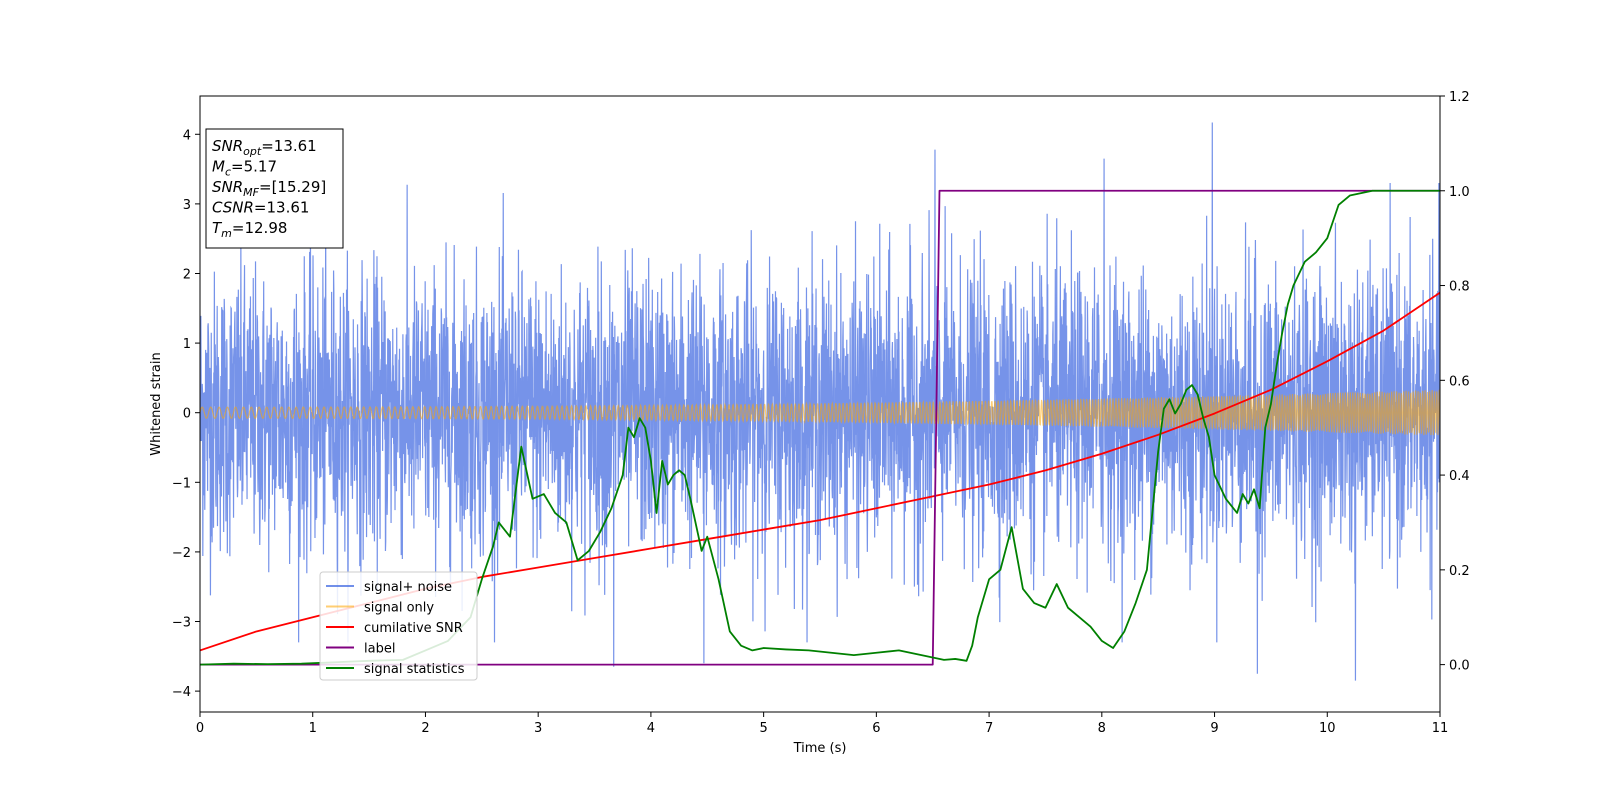  I want to click on x-tick-label-3: 3, so click(538, 728).